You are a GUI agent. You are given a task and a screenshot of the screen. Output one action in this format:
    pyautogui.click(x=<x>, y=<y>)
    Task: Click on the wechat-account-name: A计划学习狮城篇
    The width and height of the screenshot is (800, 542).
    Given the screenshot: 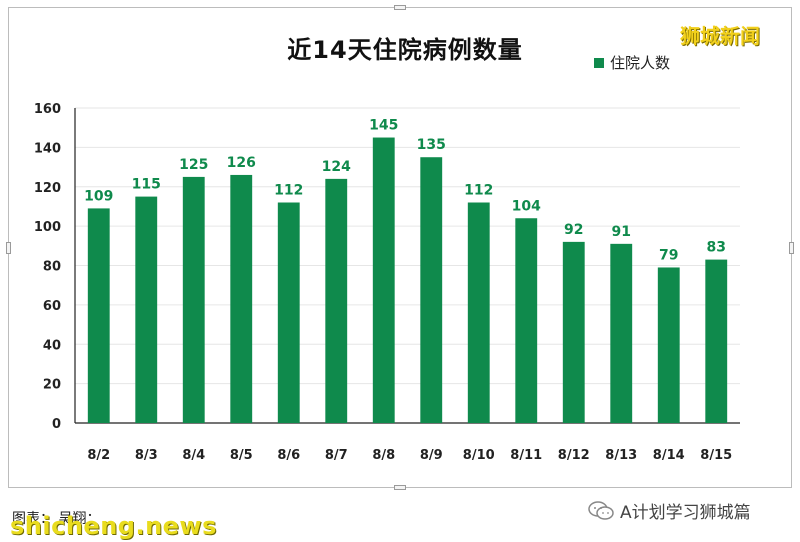 What is the action you would take?
    pyautogui.click(x=685, y=513)
    